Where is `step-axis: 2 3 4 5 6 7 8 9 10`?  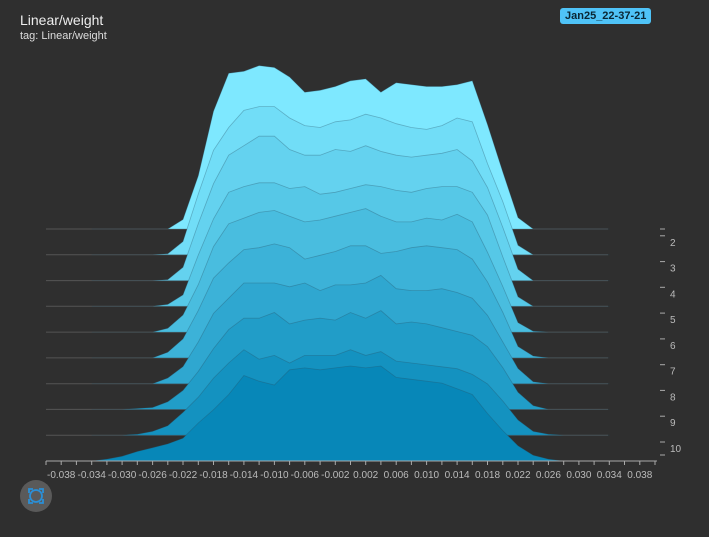
step-axis: 2 3 4 5 6 7 8 9 10 is located at coordinates (671, 342).